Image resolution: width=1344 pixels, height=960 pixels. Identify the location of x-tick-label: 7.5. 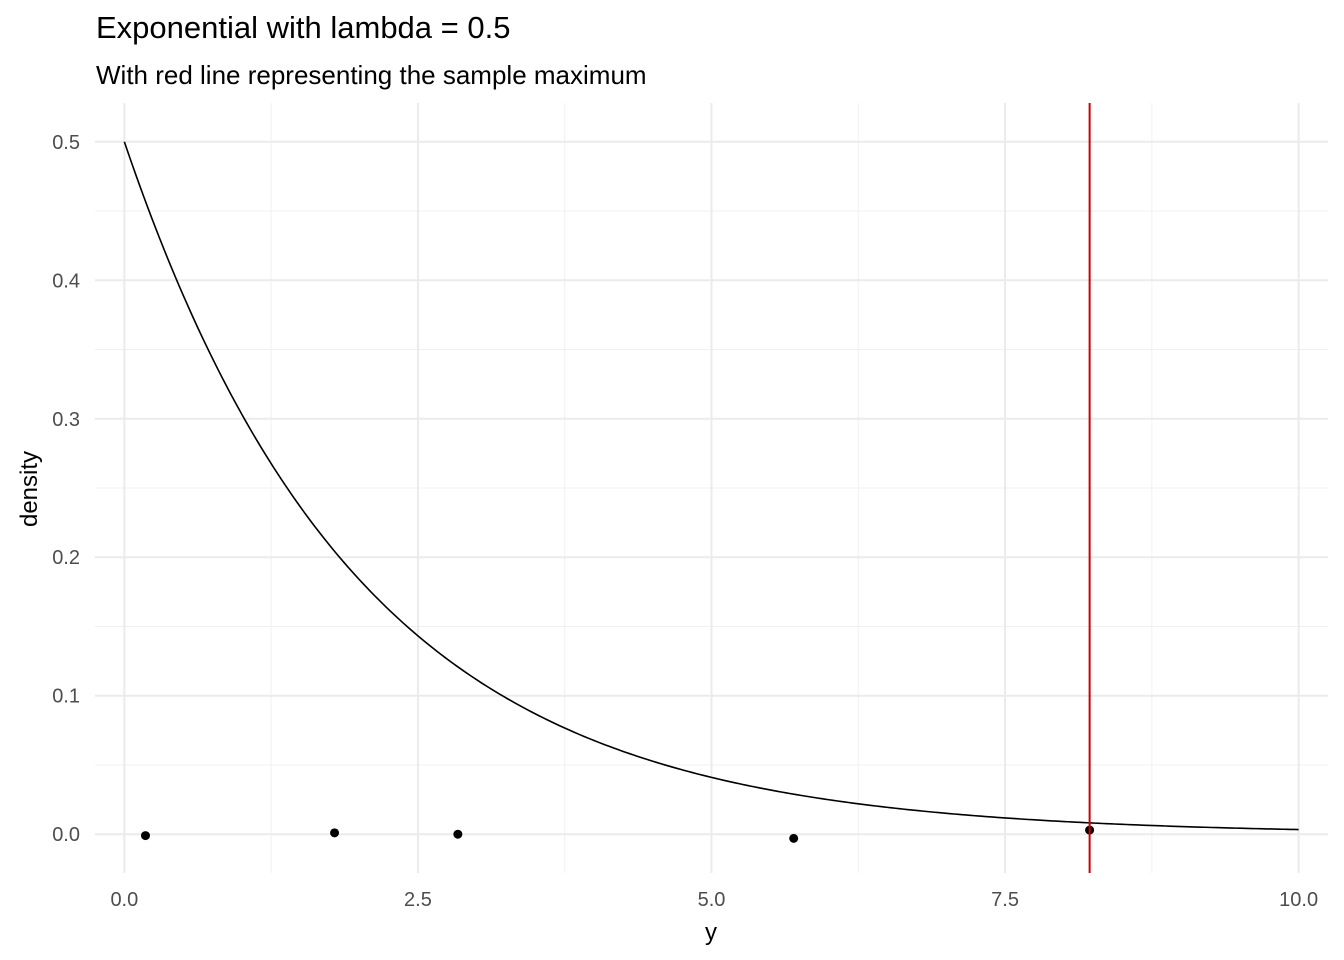
(1005, 900).